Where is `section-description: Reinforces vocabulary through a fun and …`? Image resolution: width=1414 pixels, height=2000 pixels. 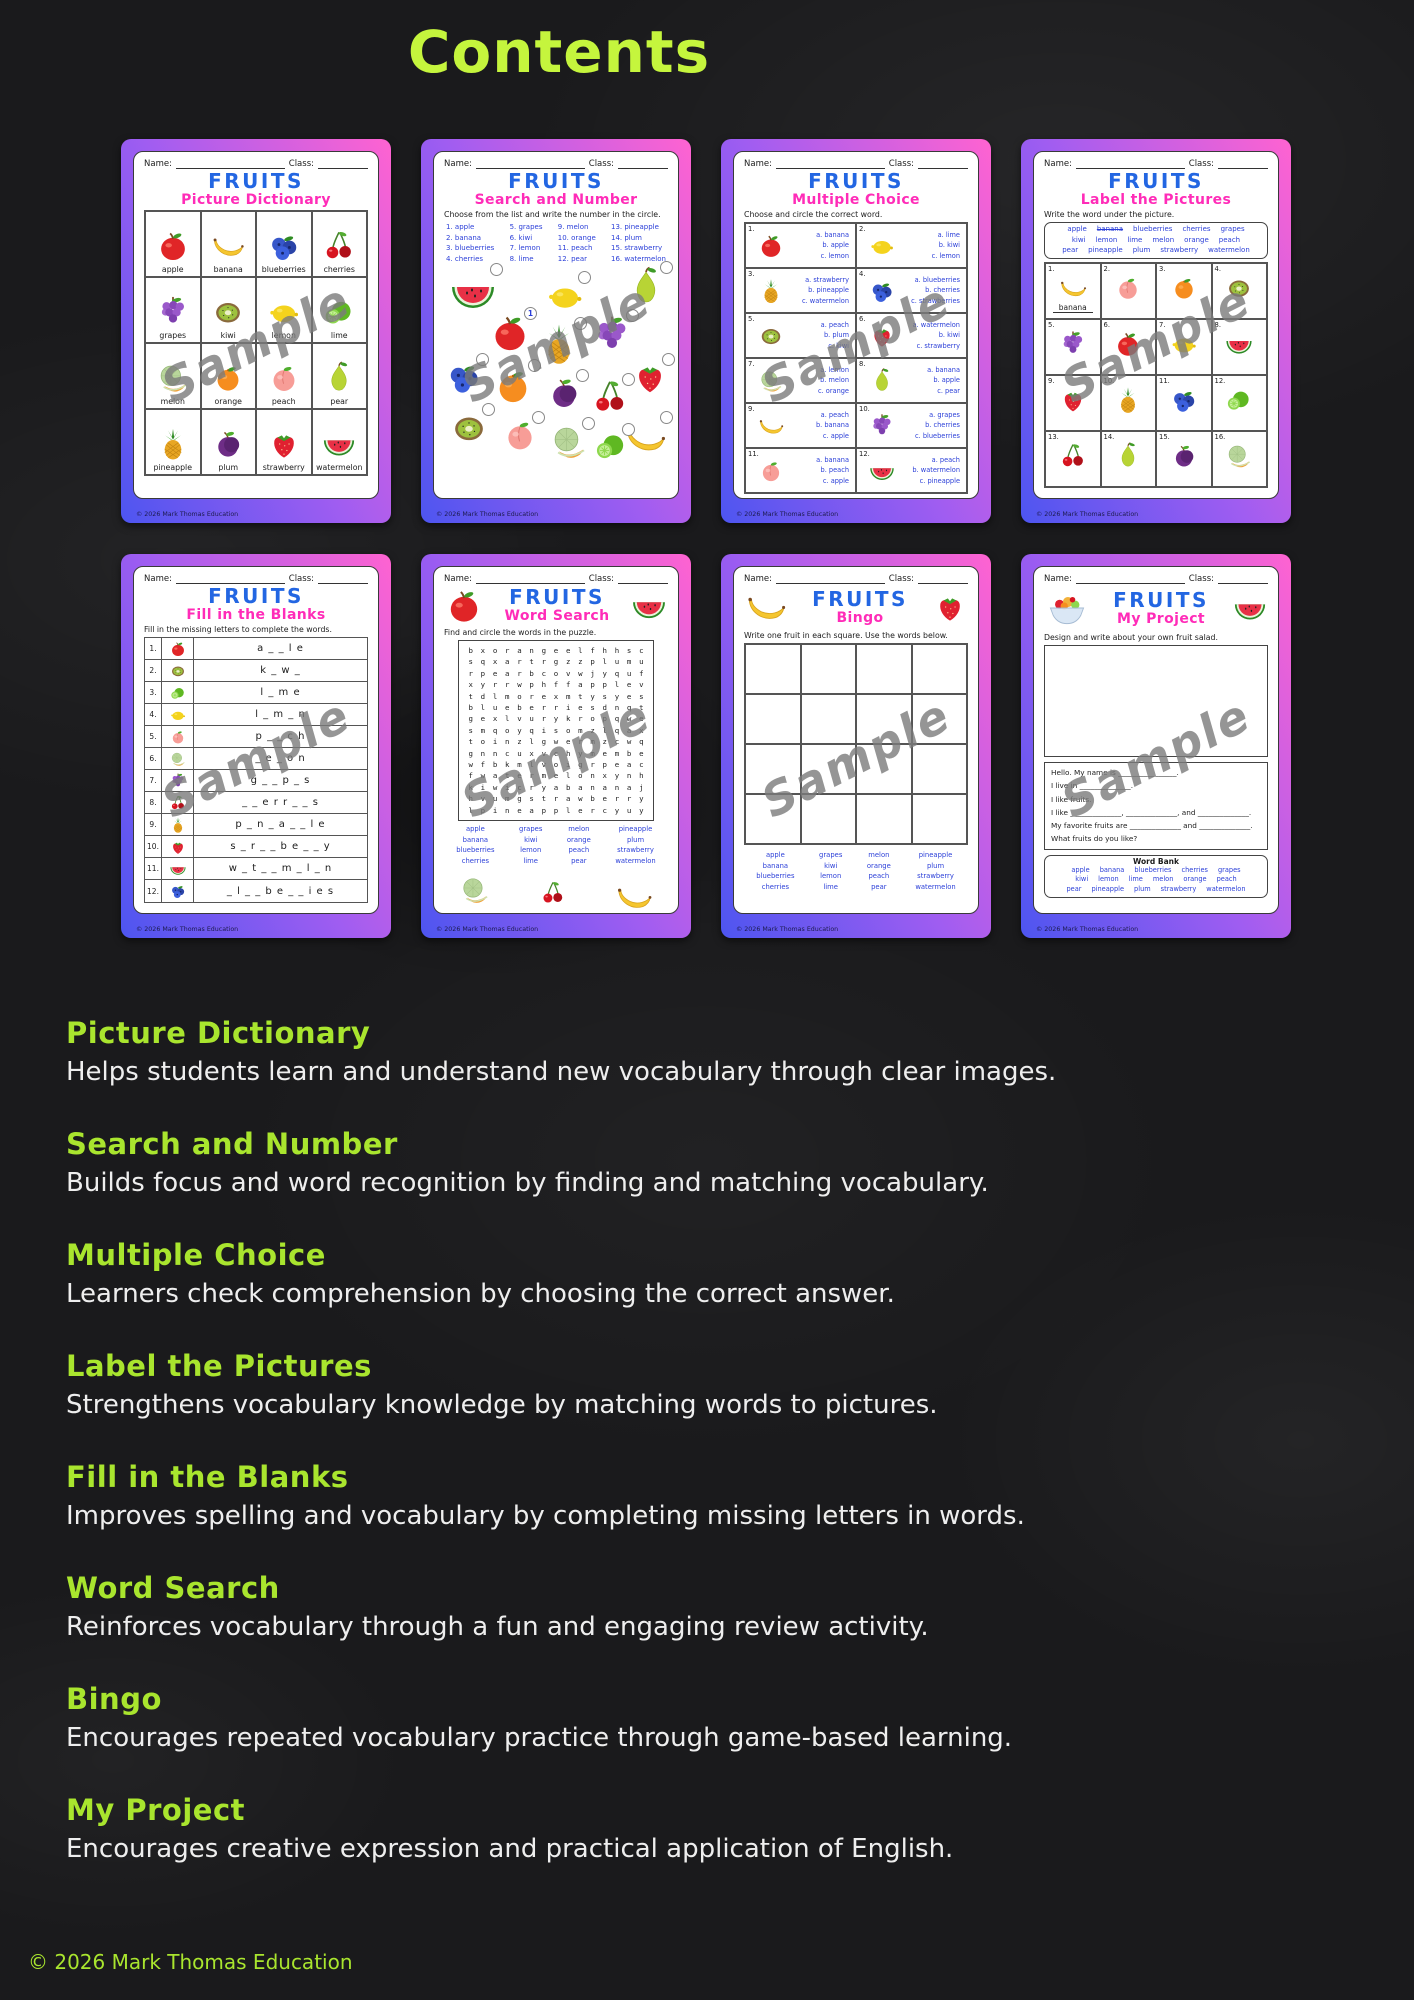
section-description: Reinforces vocabulary through a fun and … is located at coordinates (497, 1627).